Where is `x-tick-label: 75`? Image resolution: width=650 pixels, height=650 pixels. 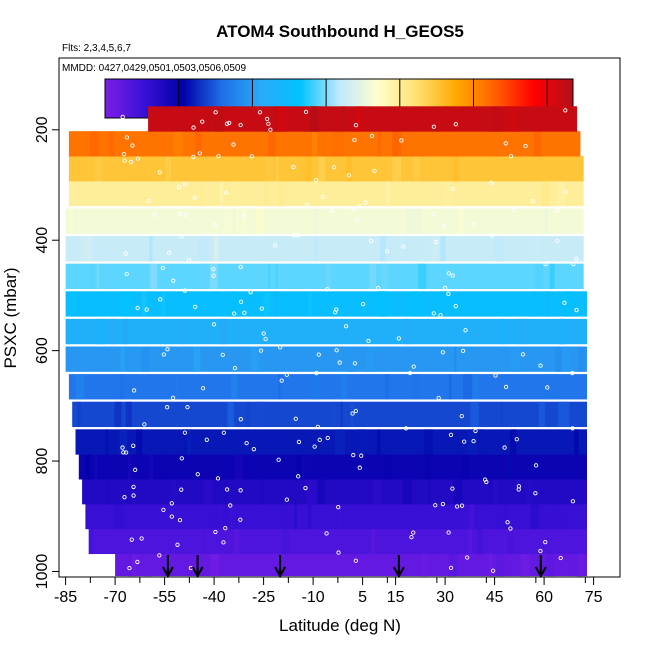 x-tick-label: 75 is located at coordinates (594, 597).